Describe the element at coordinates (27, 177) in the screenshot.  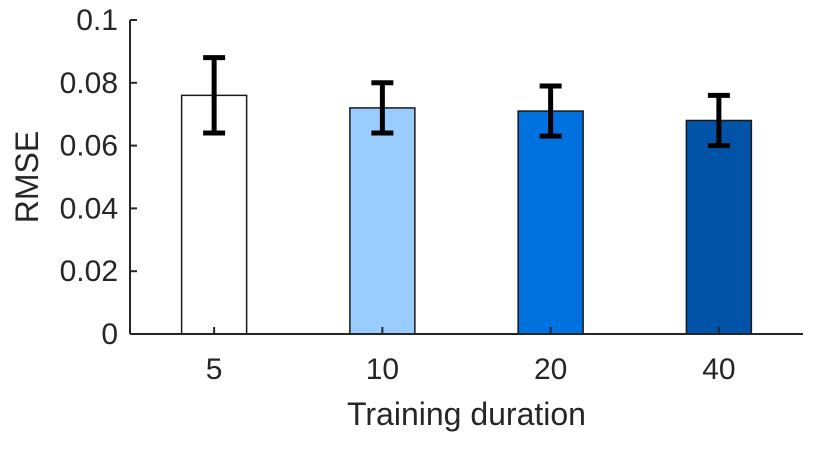
I see `y-axis-label: RMSE` at that location.